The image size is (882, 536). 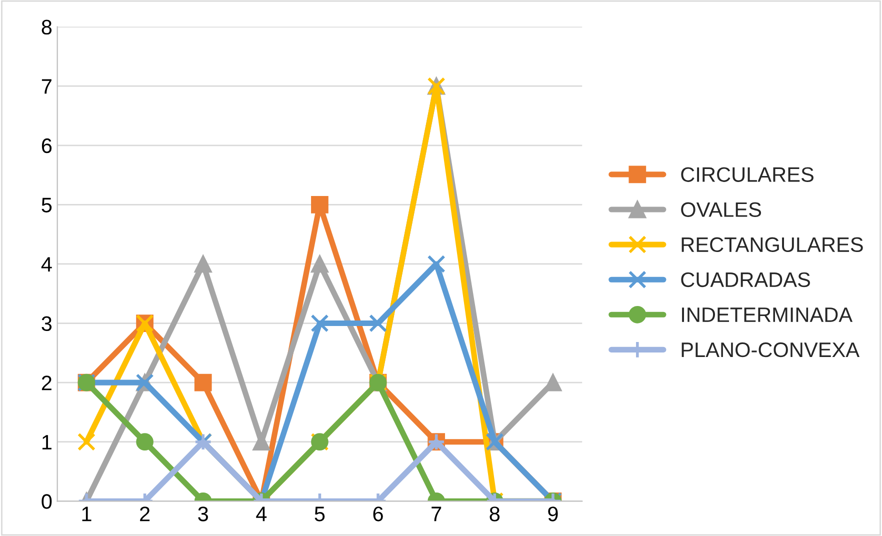 I want to click on y-tick-label: 5, so click(x=47, y=205).